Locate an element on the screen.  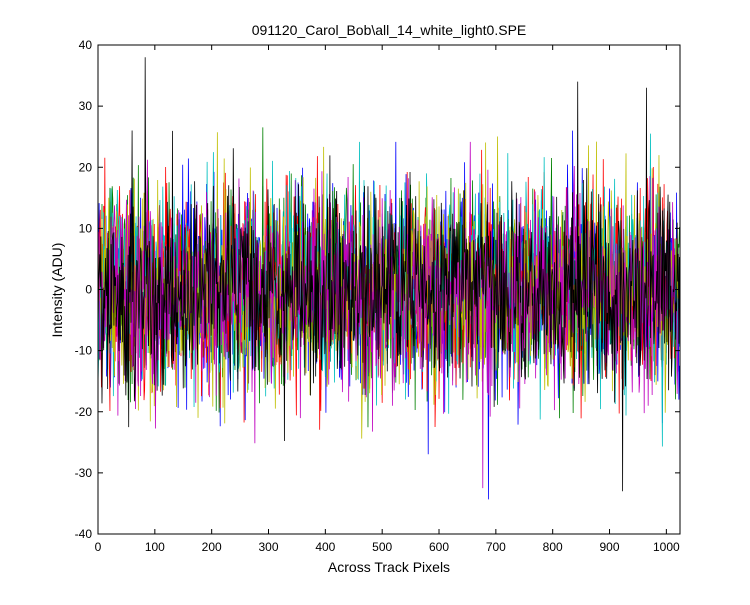
x-tick-label: 300 is located at coordinates (268, 547).